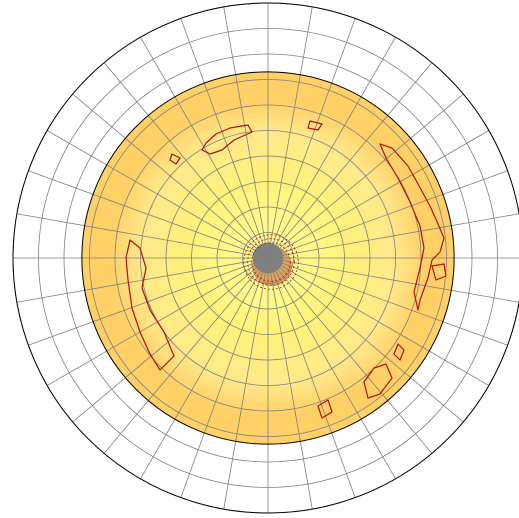 This screenshot has height=518, width=519. What do you see at coordinates (325, 409) in the screenshot?
I see `contour-bottom-right-c` at bounding box center [325, 409].